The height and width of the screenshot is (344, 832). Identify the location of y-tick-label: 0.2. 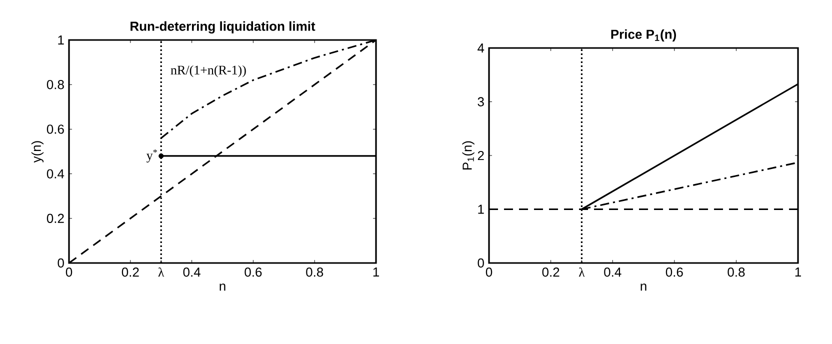
(55, 218).